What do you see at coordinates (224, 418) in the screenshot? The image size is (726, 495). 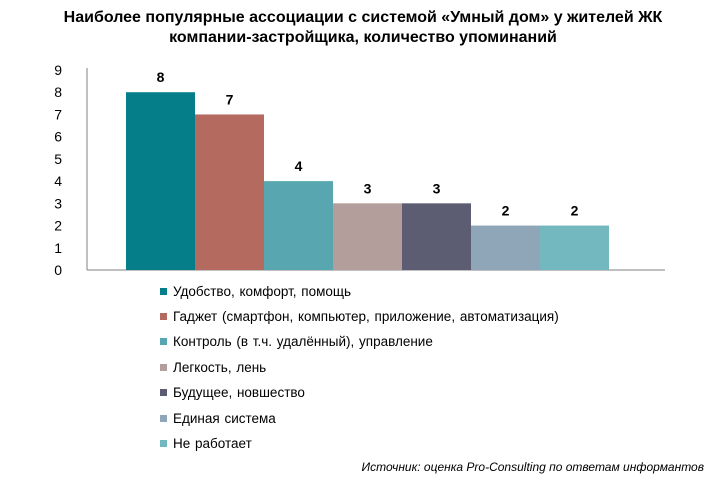 I see `legend-label: Единая система` at bounding box center [224, 418].